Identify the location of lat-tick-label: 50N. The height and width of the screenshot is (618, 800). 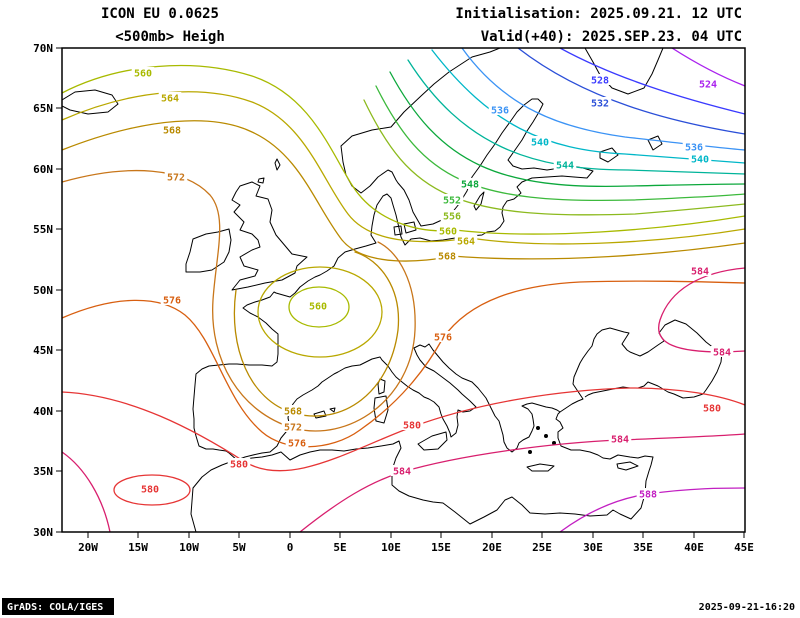
(43, 290).